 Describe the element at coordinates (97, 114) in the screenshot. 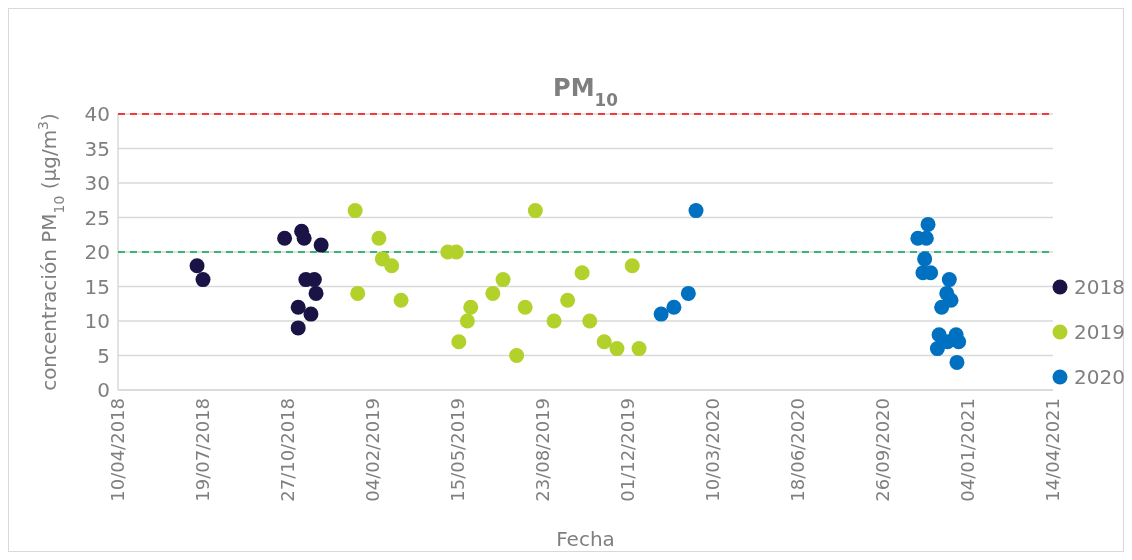

I see `y-tick-label: 40` at that location.